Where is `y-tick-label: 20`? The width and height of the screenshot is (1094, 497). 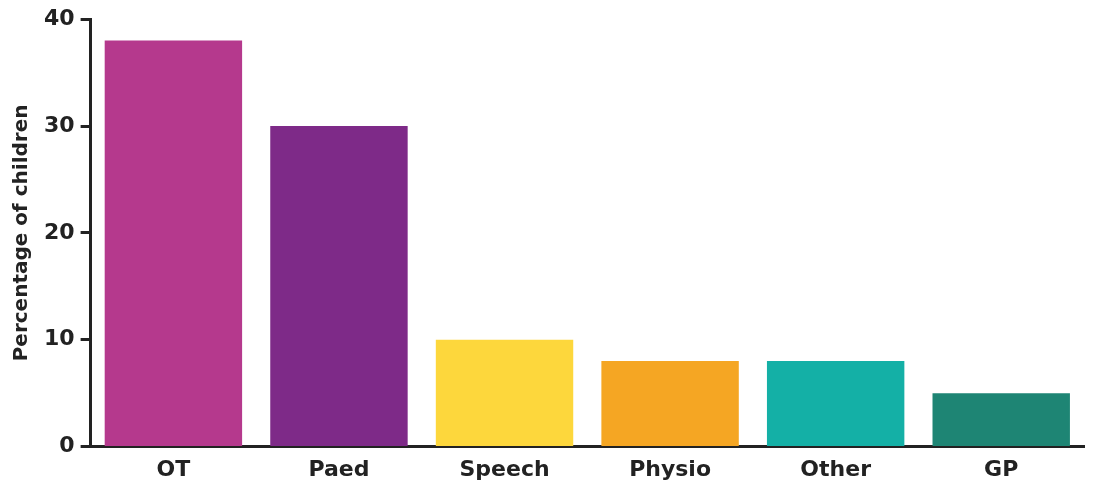
y-tick-label: 20 is located at coordinates (59, 231).